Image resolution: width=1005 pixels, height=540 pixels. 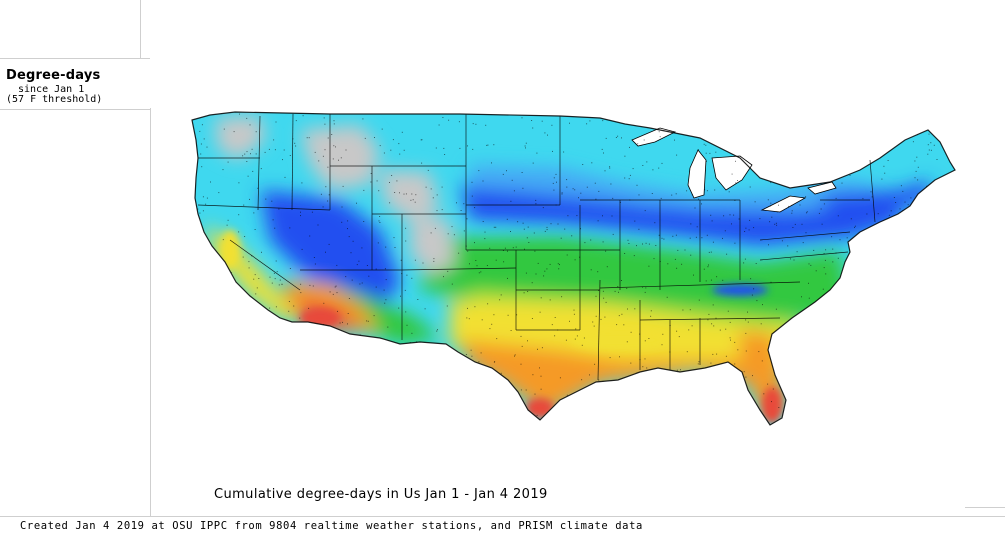 I want to click on great-lakes, so click(x=734, y=170).